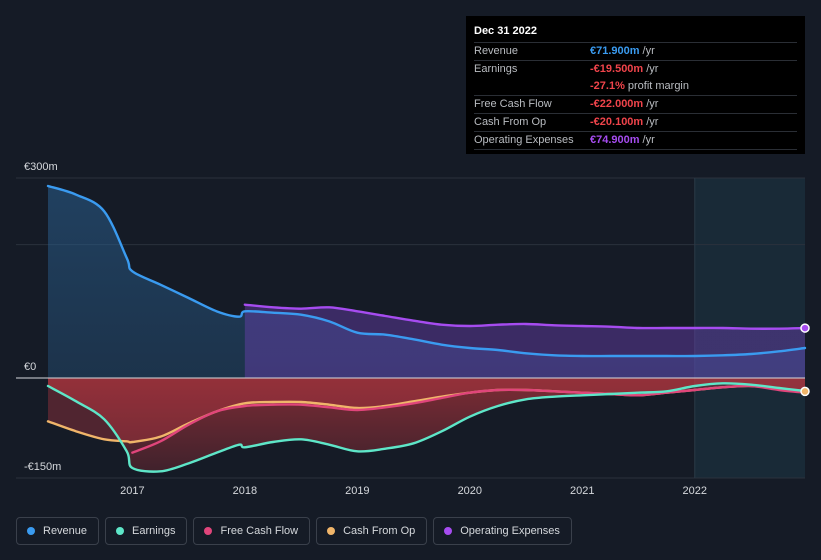 The height and width of the screenshot is (560, 821). I want to click on tooltip-label: Cash From Op, so click(510, 122).